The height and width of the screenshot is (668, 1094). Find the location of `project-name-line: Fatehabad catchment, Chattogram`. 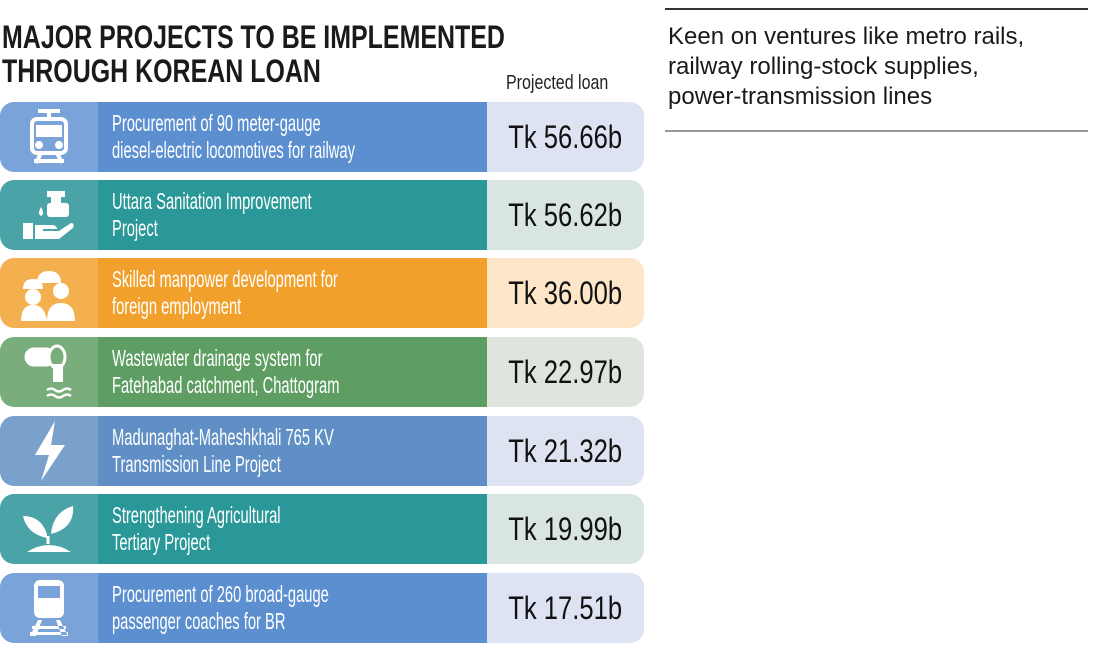

project-name-line: Fatehabad catchment, Chattogram is located at coordinates (226, 385).